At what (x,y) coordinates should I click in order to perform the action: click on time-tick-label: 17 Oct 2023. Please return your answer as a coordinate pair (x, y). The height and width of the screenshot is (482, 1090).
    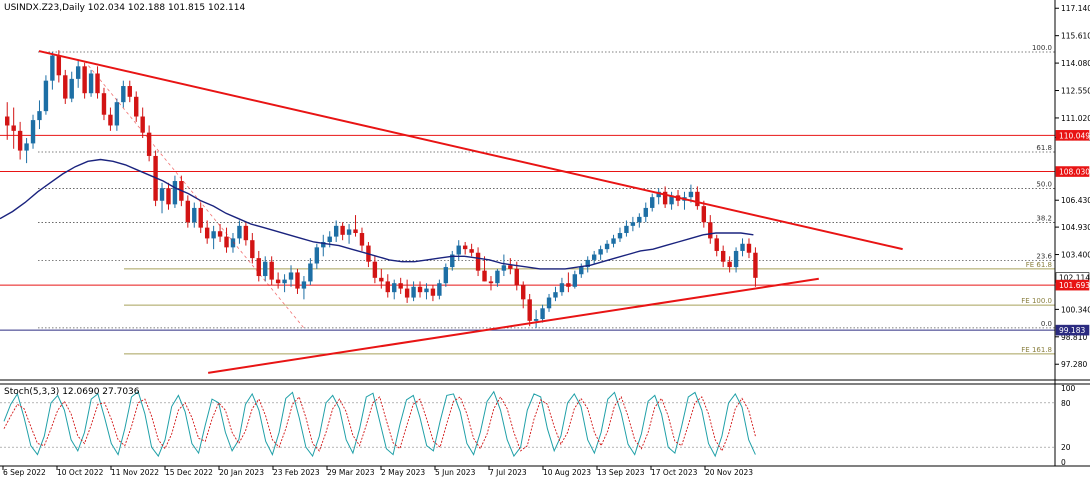
    Looking at the image, I should click on (674, 472).